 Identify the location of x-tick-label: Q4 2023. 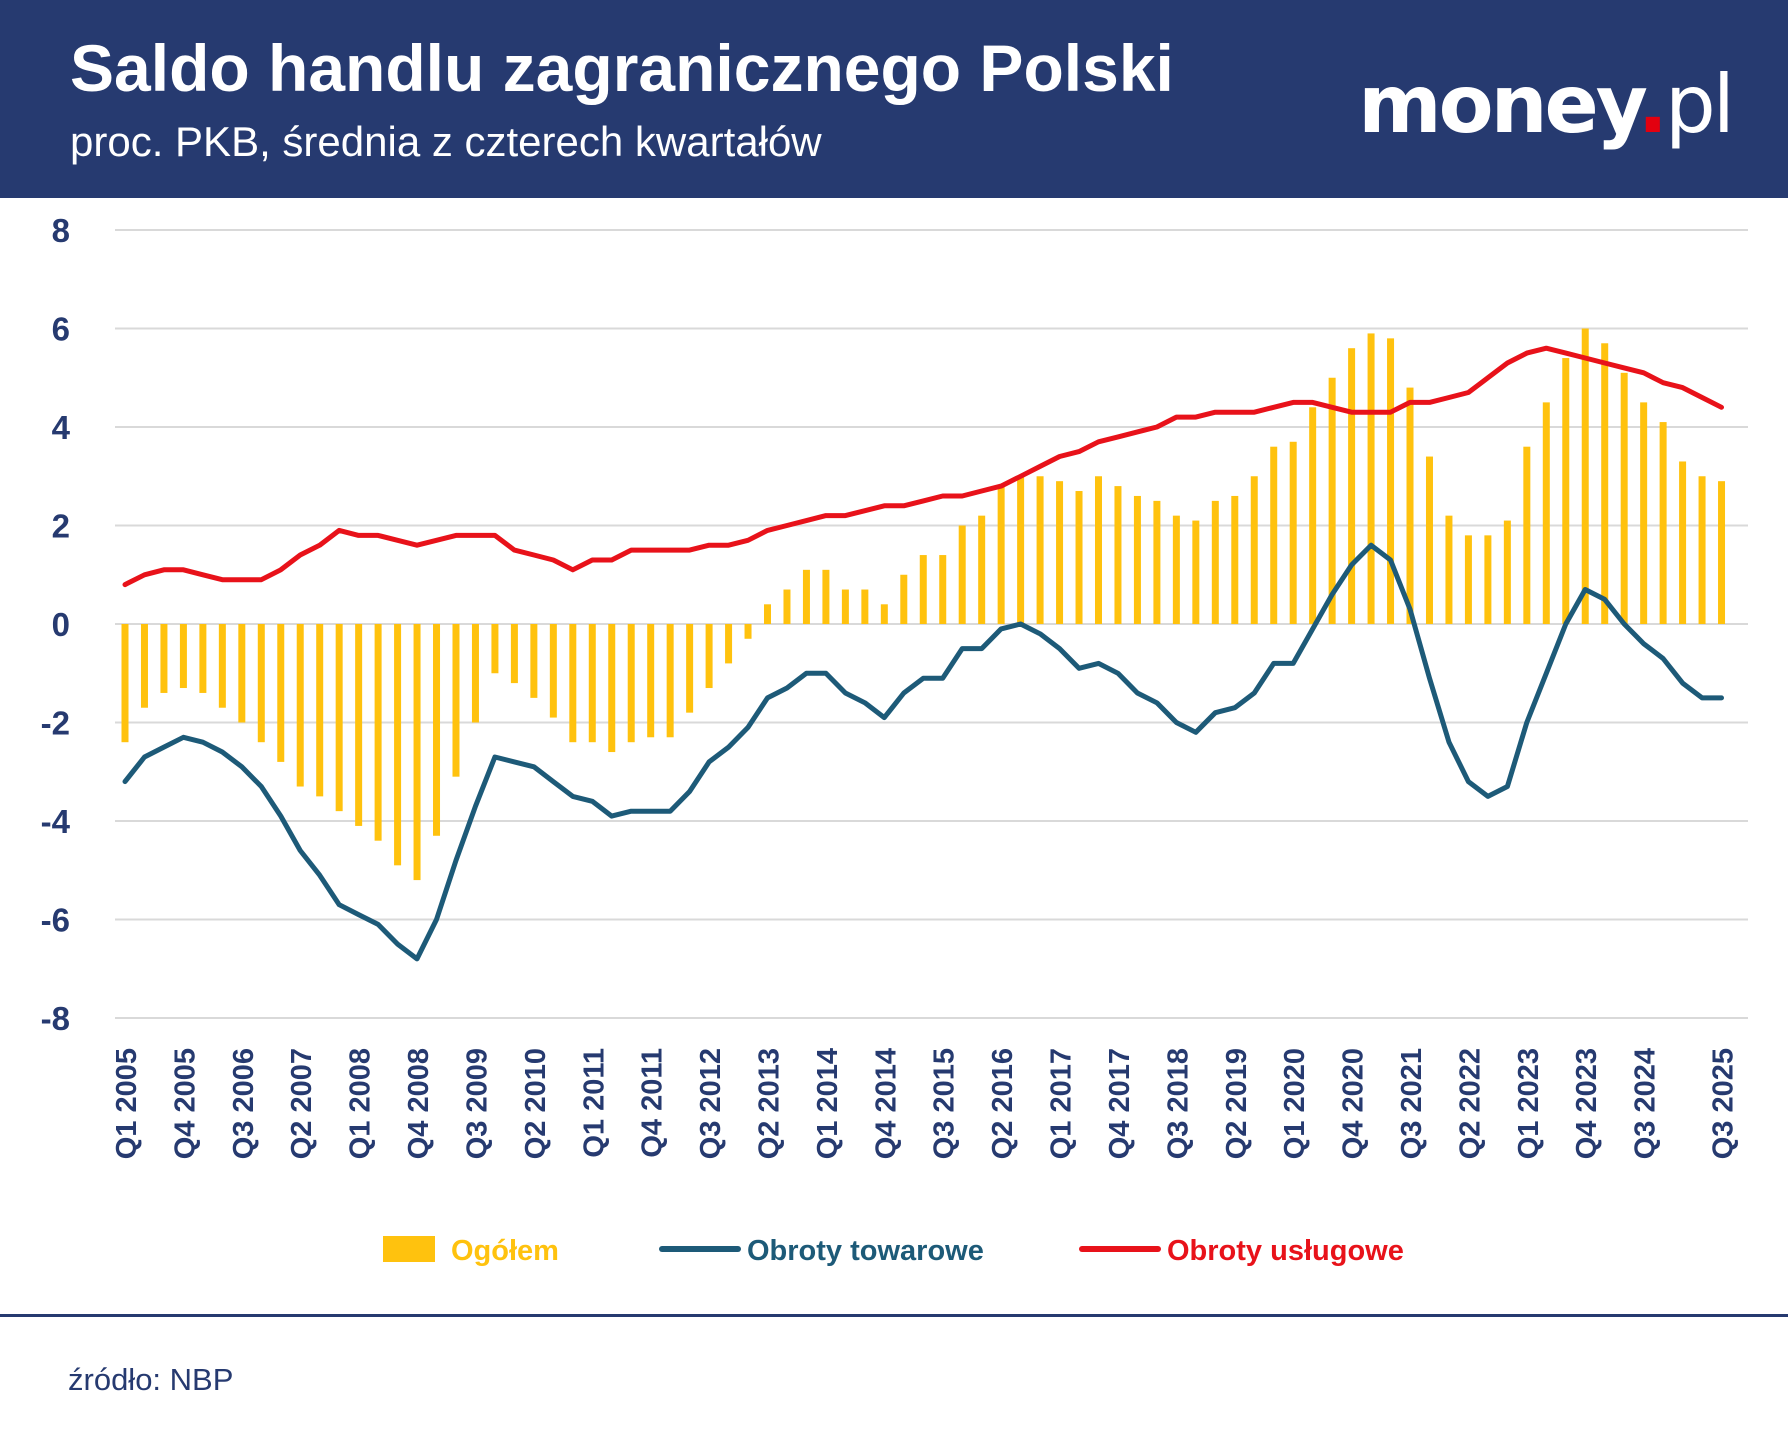
(1587, 1103).